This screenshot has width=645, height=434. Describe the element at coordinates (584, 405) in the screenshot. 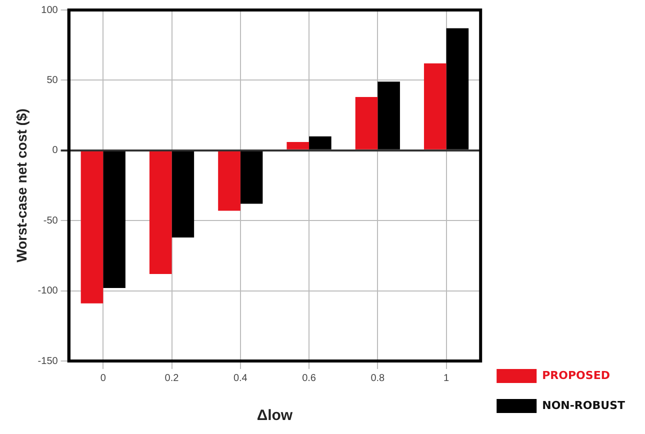

I see `legend-label: NON-ROBUST` at that location.